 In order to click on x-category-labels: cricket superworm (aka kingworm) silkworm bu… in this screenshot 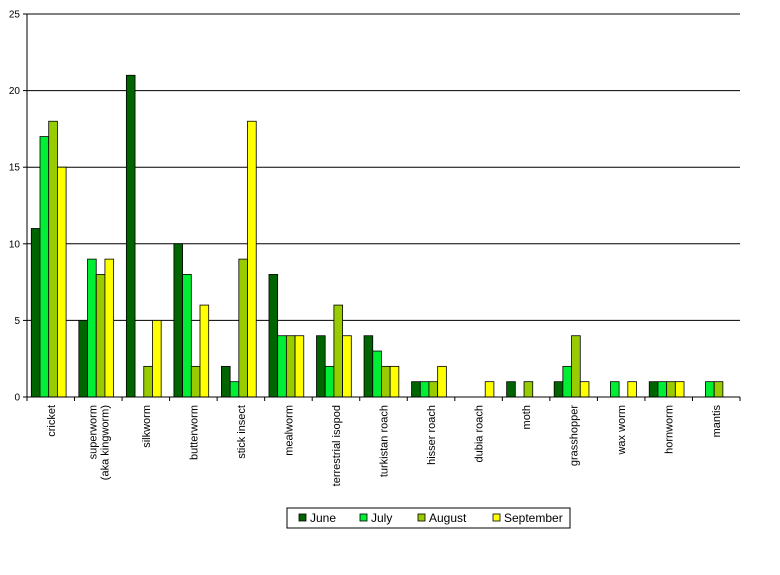, I will do `click(384, 446)`.